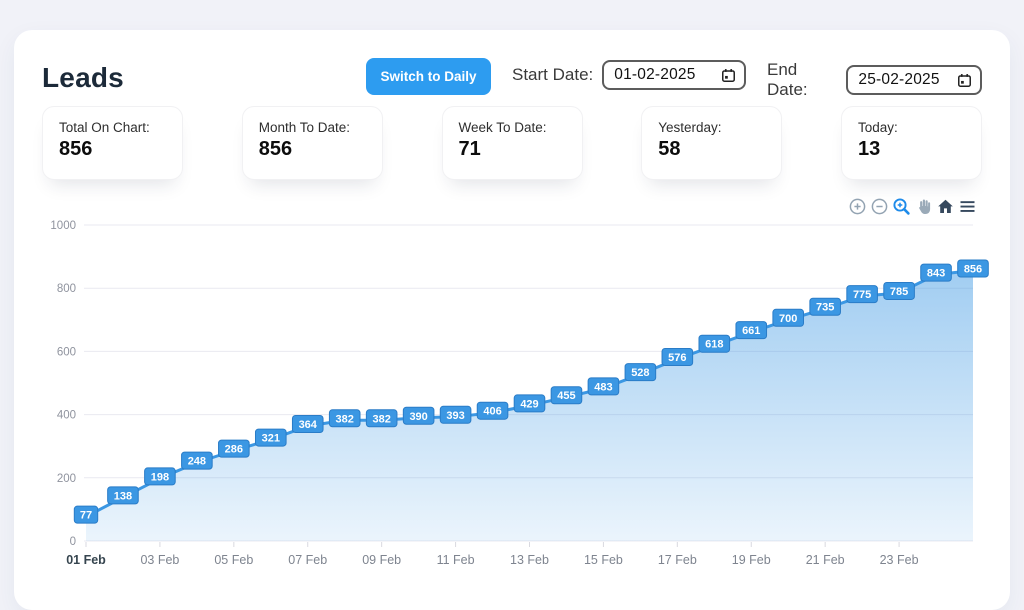  I want to click on svg-text: 429, so click(529, 404).